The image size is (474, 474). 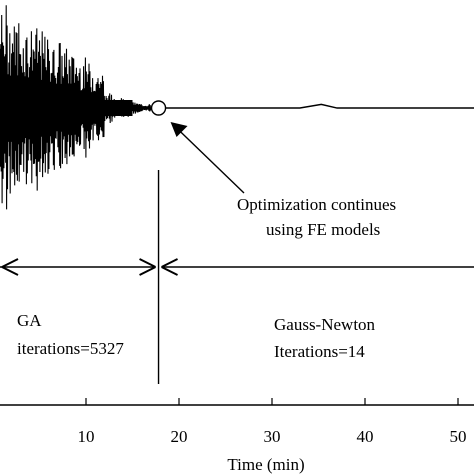 I want to click on x-tick-label: 30, so click(x=272, y=436).